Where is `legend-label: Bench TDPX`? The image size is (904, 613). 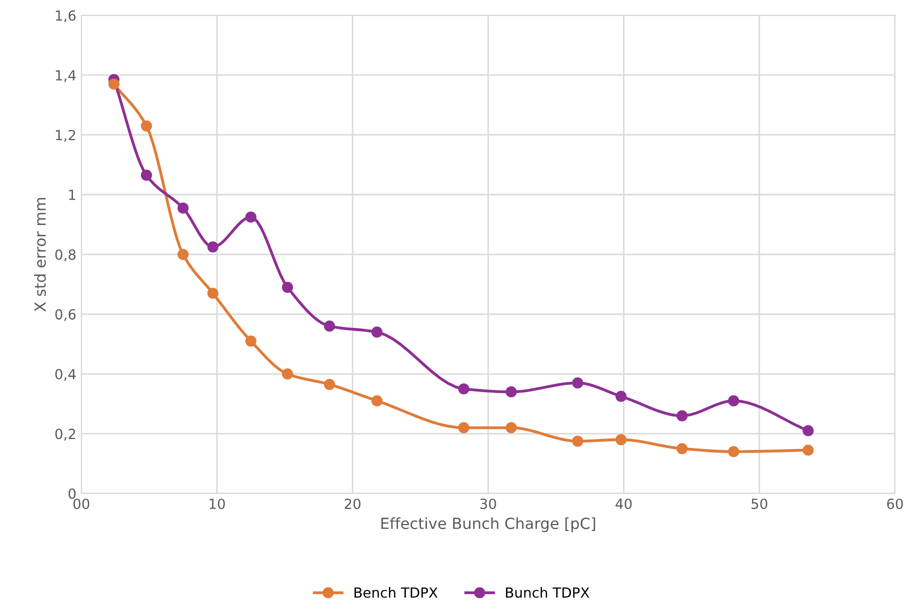 legend-label: Bench TDPX is located at coordinates (396, 592).